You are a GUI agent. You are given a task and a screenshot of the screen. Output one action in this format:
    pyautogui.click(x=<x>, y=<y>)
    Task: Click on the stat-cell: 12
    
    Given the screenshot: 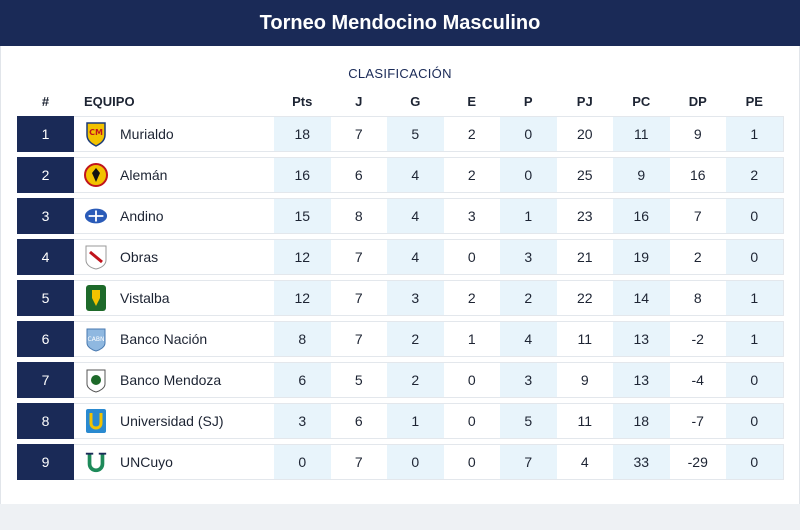 What is the action you would take?
    pyautogui.click(x=302, y=257)
    